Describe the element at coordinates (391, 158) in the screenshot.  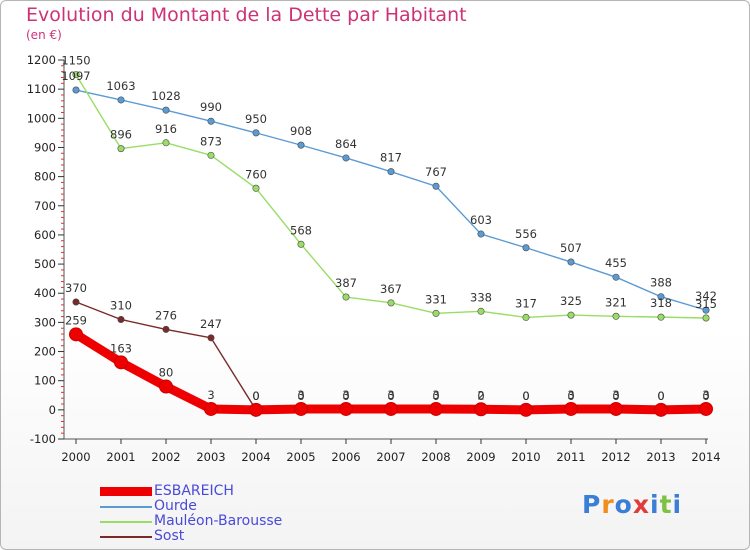
I see `data-label: 817` at that location.